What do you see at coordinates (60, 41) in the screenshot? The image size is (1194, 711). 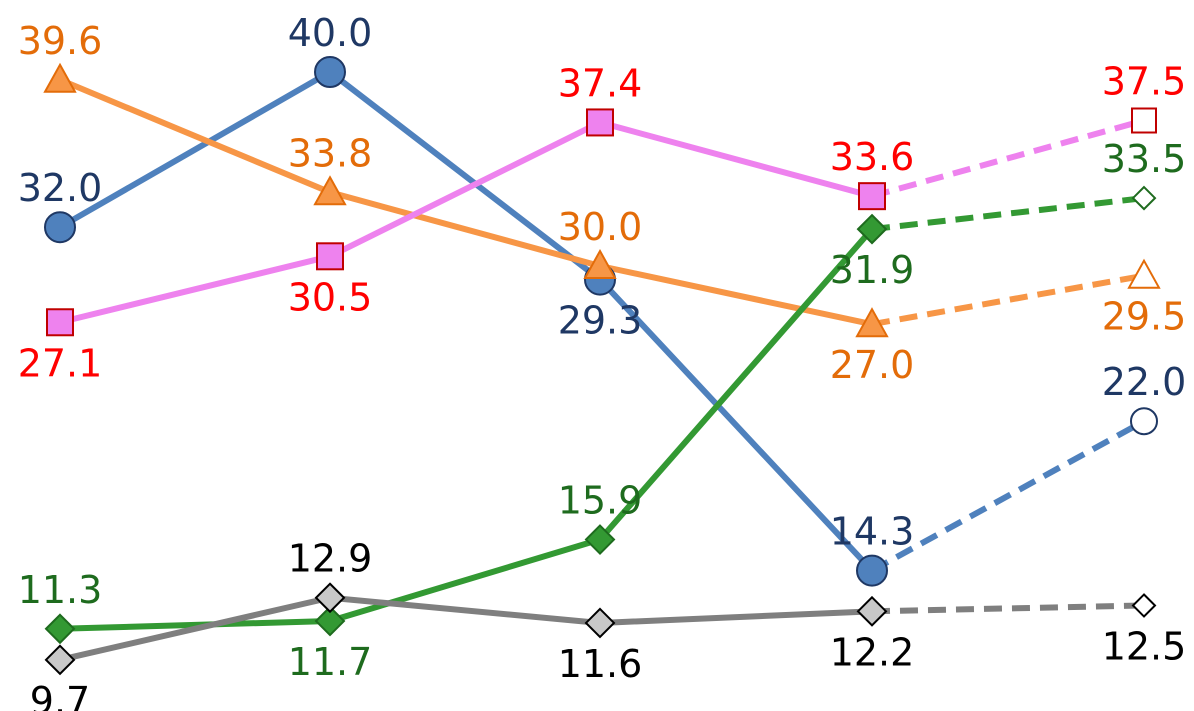 I see `series-1-label-0: 39.6` at bounding box center [60, 41].